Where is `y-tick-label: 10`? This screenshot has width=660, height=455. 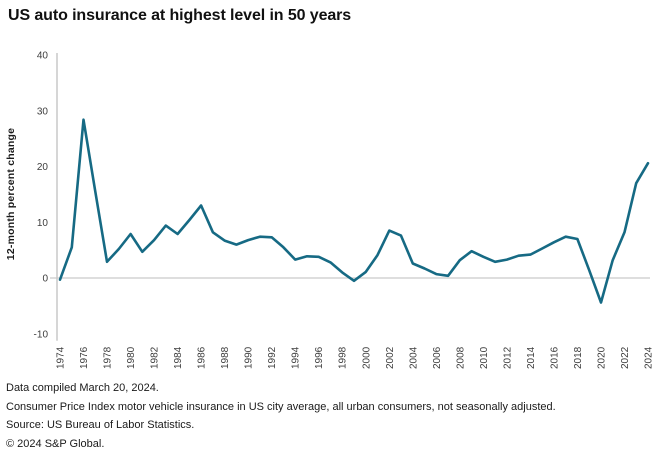
y-tick-label: 10 is located at coordinates (43, 223).